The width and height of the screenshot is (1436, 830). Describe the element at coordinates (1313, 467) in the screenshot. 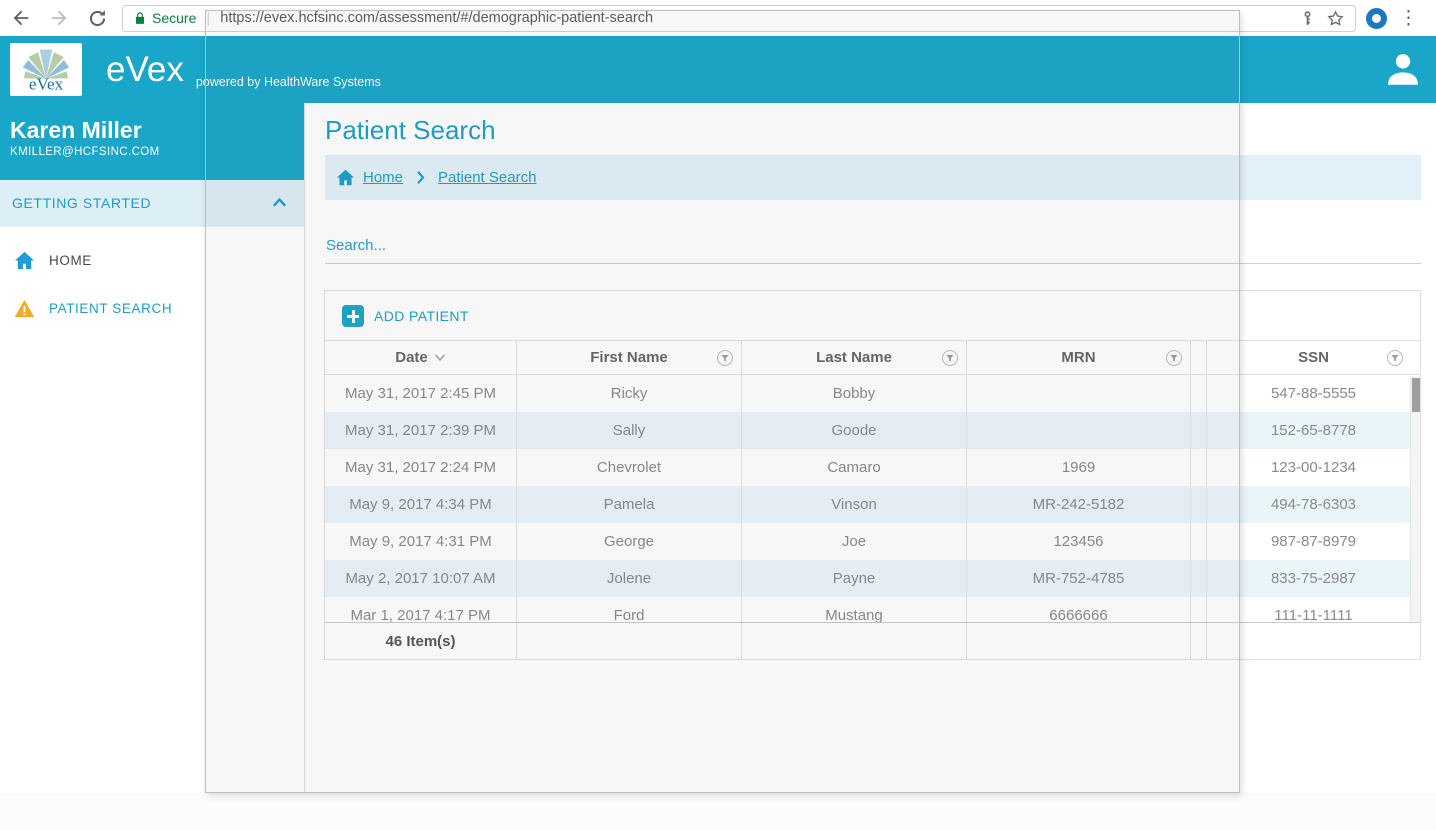

I see `table-cell: 123-00-1234` at that location.